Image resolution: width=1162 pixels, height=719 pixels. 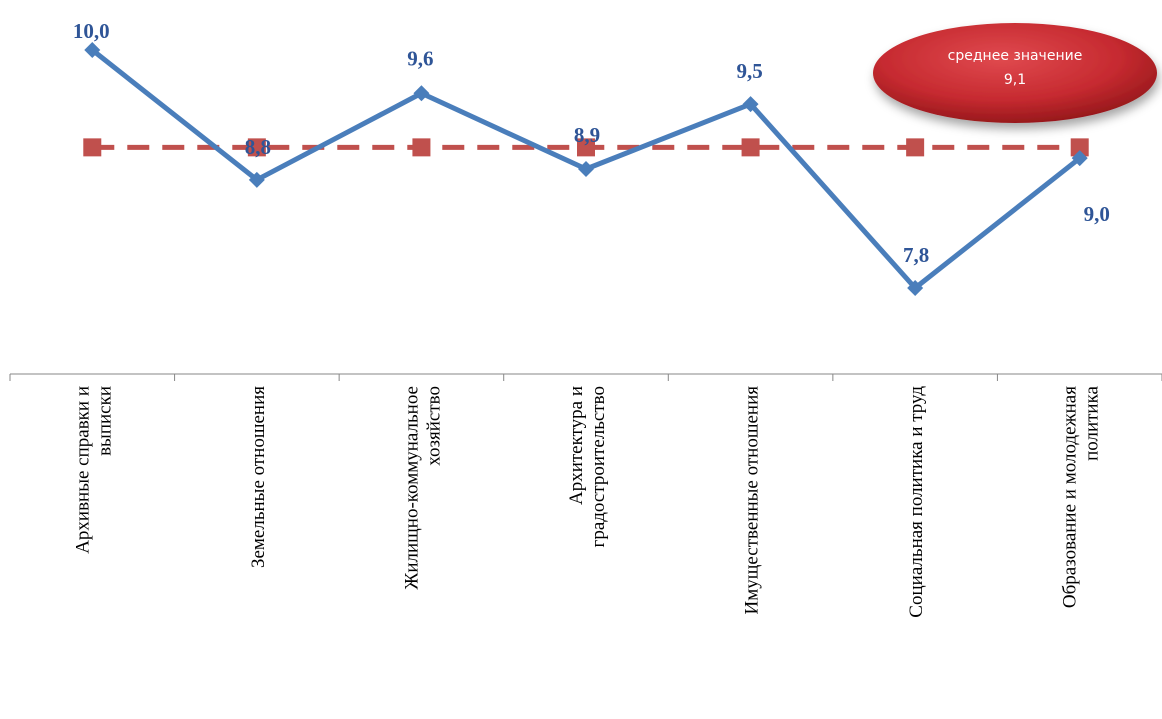 I want to click on data-label-5: 7,8, so click(x=916, y=255).